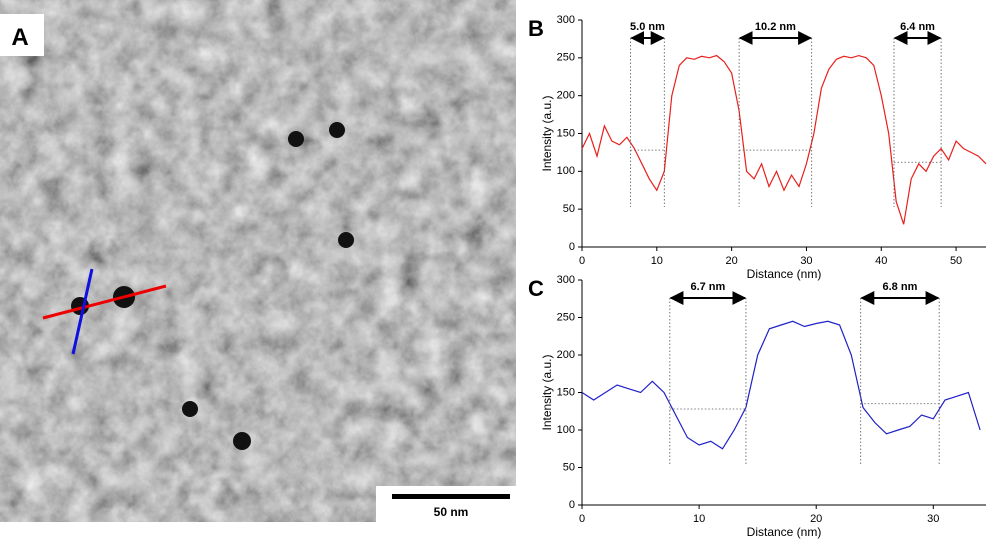 This screenshot has width=987, height=545. Describe the element at coordinates (917, 27) in the screenshot. I see `span-label: 6.4 nm` at that location.